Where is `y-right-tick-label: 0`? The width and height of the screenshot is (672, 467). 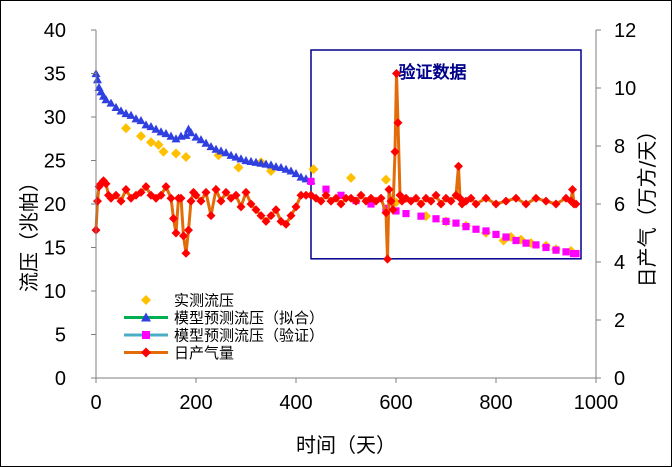 y-right-tick-label: 0 is located at coordinates (619, 379).